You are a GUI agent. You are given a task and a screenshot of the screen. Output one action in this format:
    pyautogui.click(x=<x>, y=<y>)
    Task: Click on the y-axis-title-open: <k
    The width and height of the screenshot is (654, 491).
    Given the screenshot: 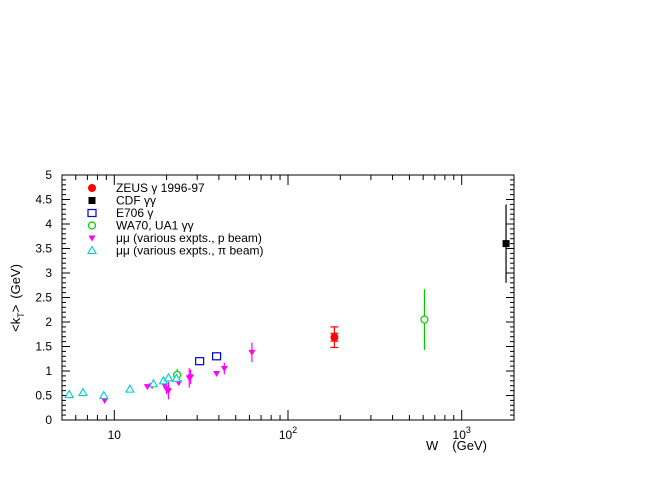 What is the action you would take?
    pyautogui.click(x=15, y=324)
    